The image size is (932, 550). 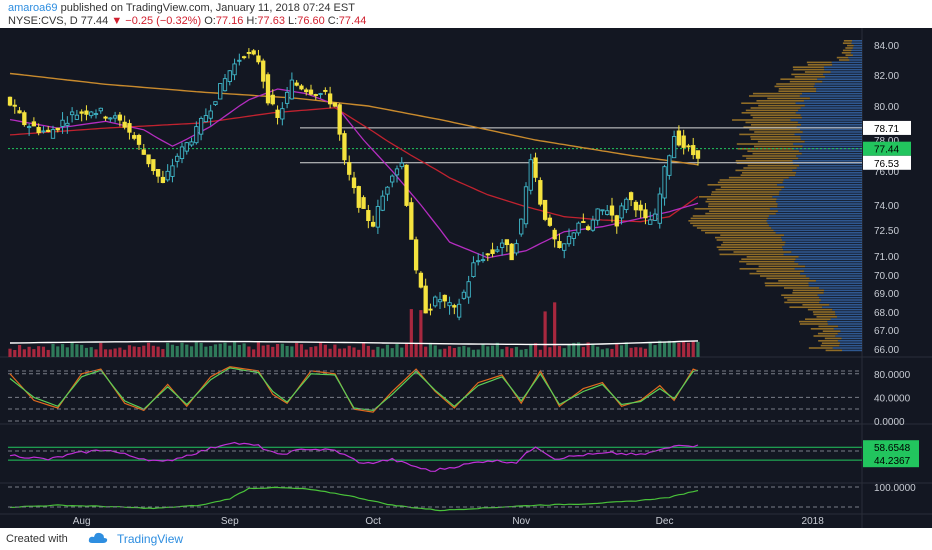 What do you see at coordinates (886, 294) in the screenshot?
I see `price-tick-label: 69.00` at bounding box center [886, 294].